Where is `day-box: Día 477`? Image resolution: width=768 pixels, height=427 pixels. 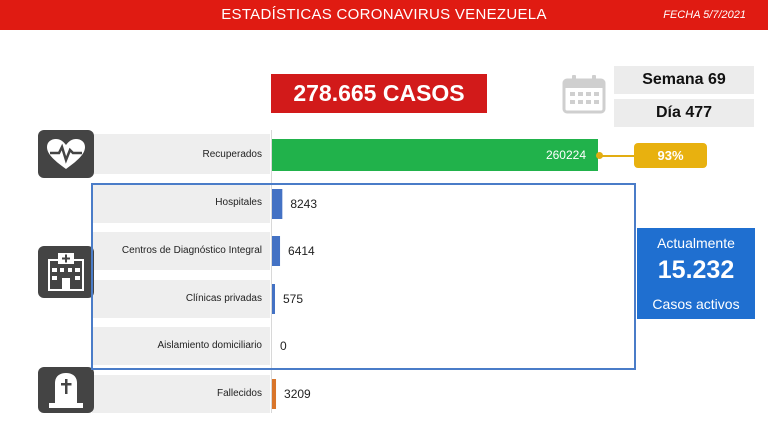
day-box: Día 477 is located at coordinates (684, 113).